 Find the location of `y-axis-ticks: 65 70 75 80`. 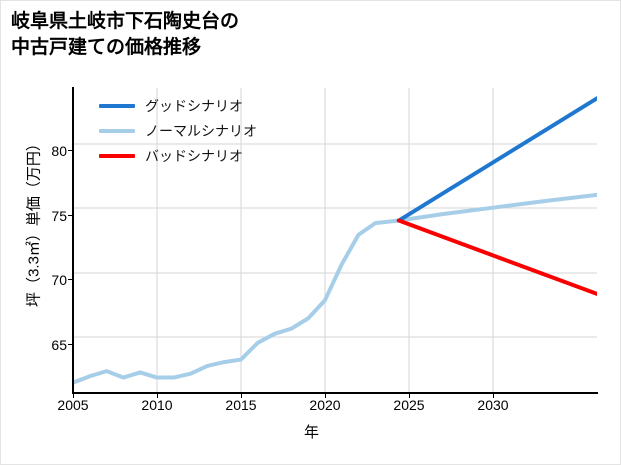

y-axis-ticks: 65 70 75 80 is located at coordinates (52, 233).